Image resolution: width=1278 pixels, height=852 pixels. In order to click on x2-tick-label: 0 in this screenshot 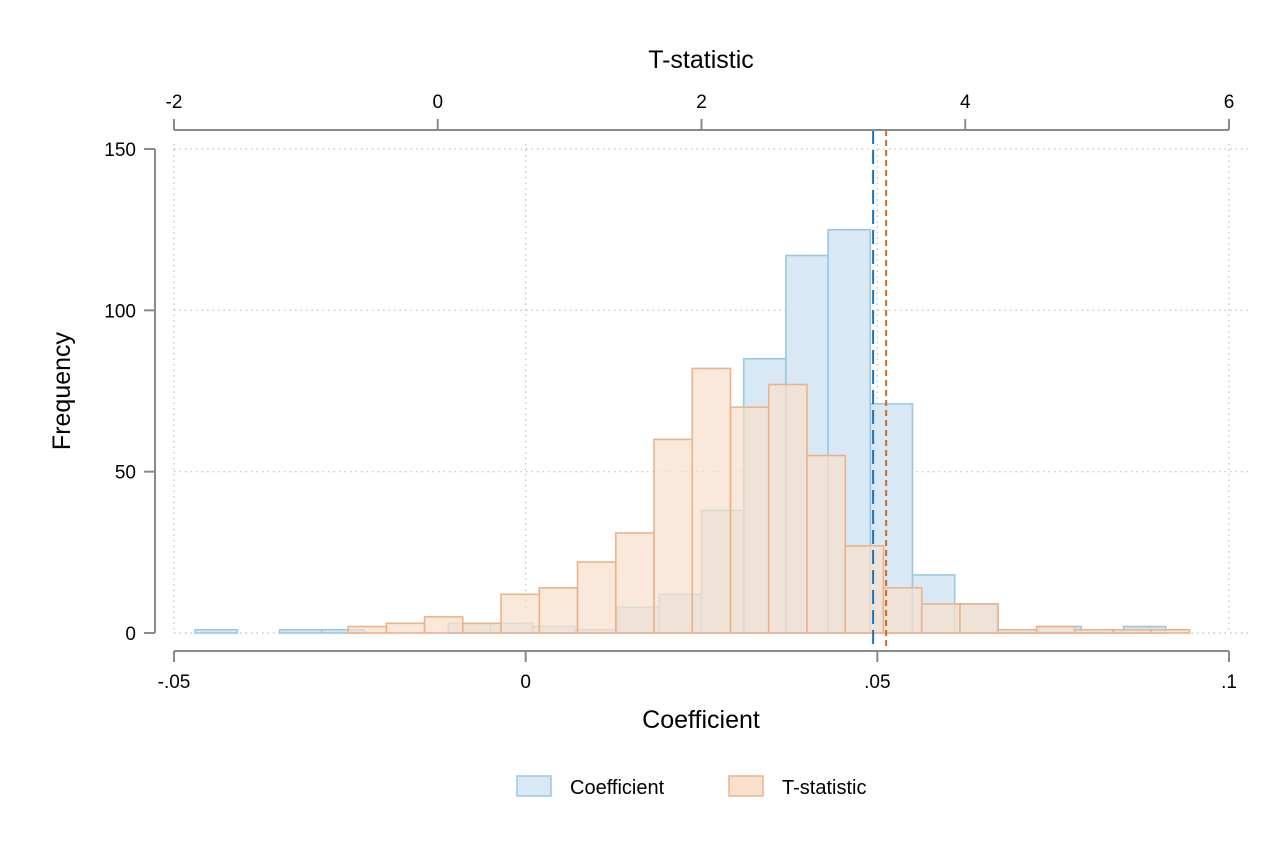, I will do `click(437, 102)`.